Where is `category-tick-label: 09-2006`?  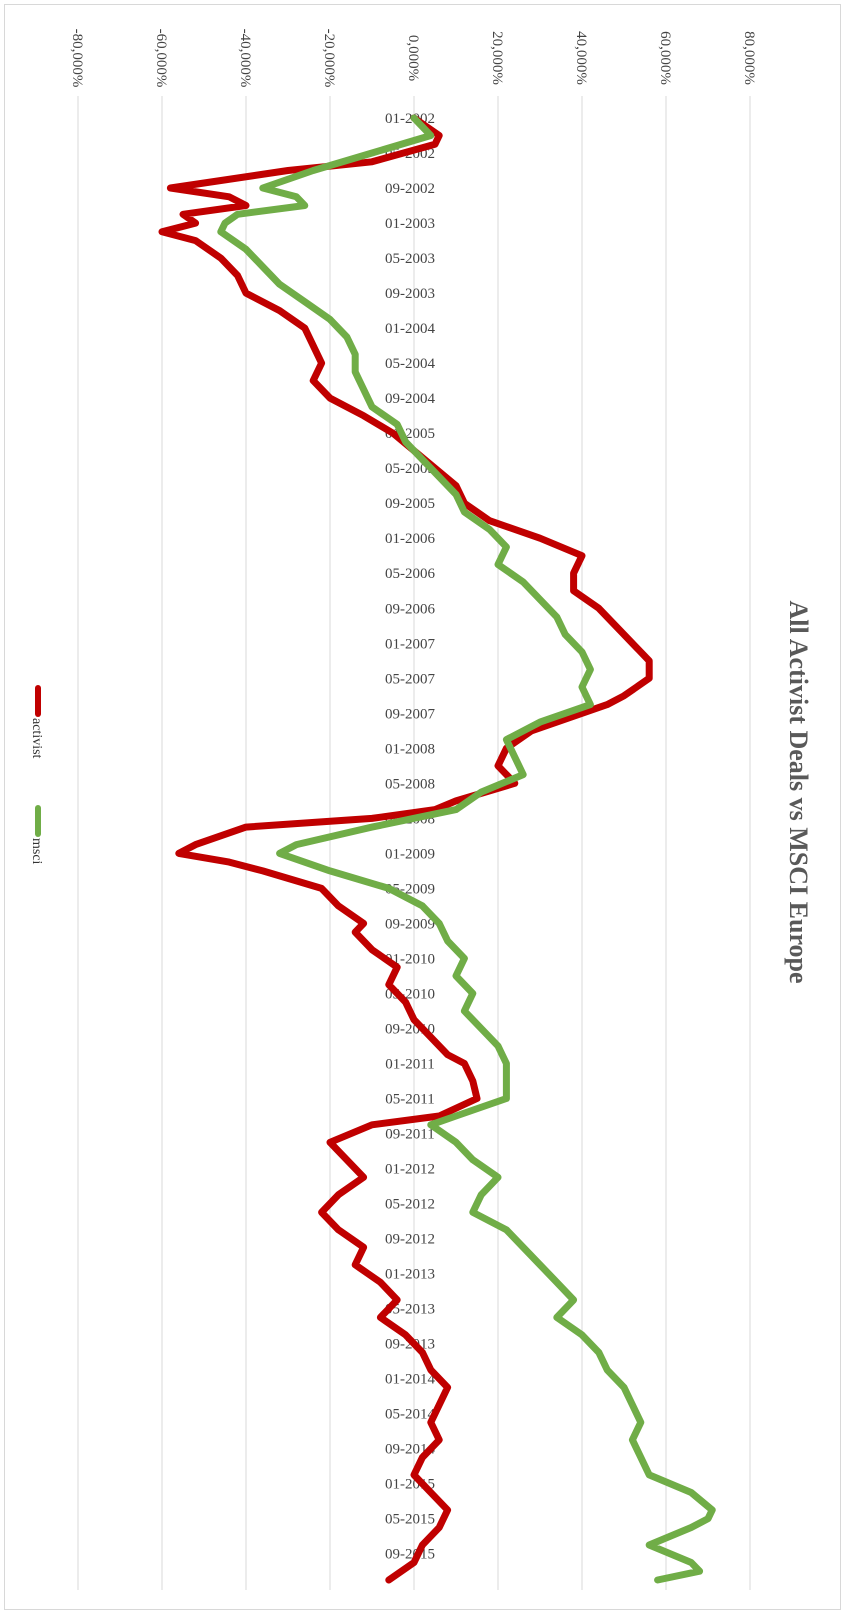 category-tick-label: 09-2006 is located at coordinates (410, 609).